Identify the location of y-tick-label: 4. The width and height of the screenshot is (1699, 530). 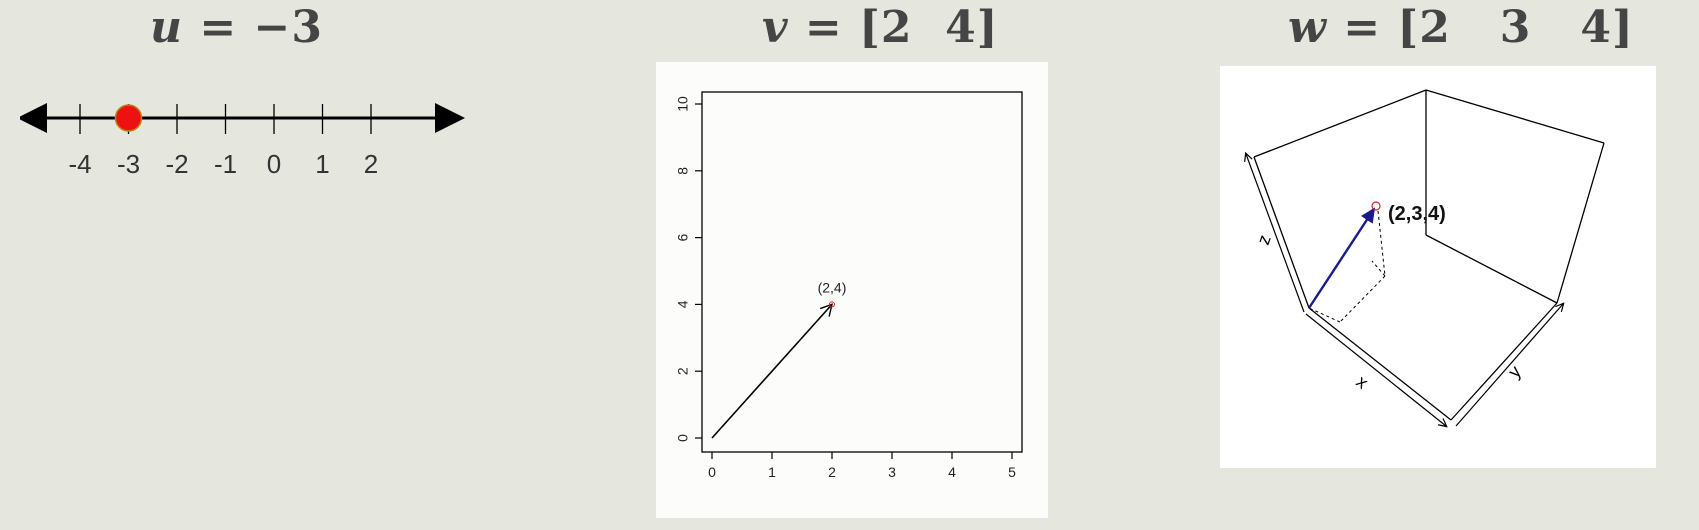
(683, 304).